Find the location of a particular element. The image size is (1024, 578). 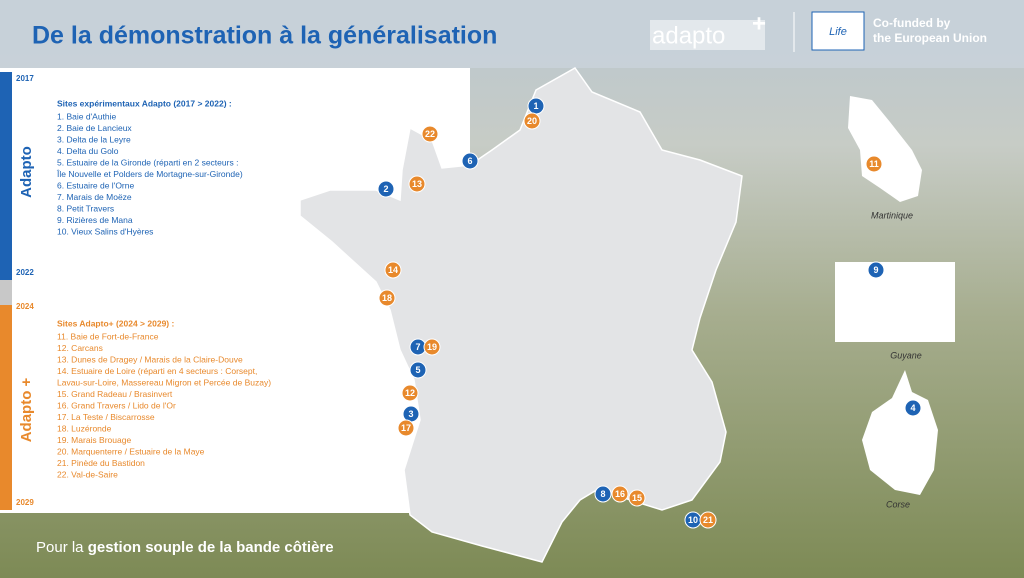

site-number: 21 is located at coordinates (708, 520).